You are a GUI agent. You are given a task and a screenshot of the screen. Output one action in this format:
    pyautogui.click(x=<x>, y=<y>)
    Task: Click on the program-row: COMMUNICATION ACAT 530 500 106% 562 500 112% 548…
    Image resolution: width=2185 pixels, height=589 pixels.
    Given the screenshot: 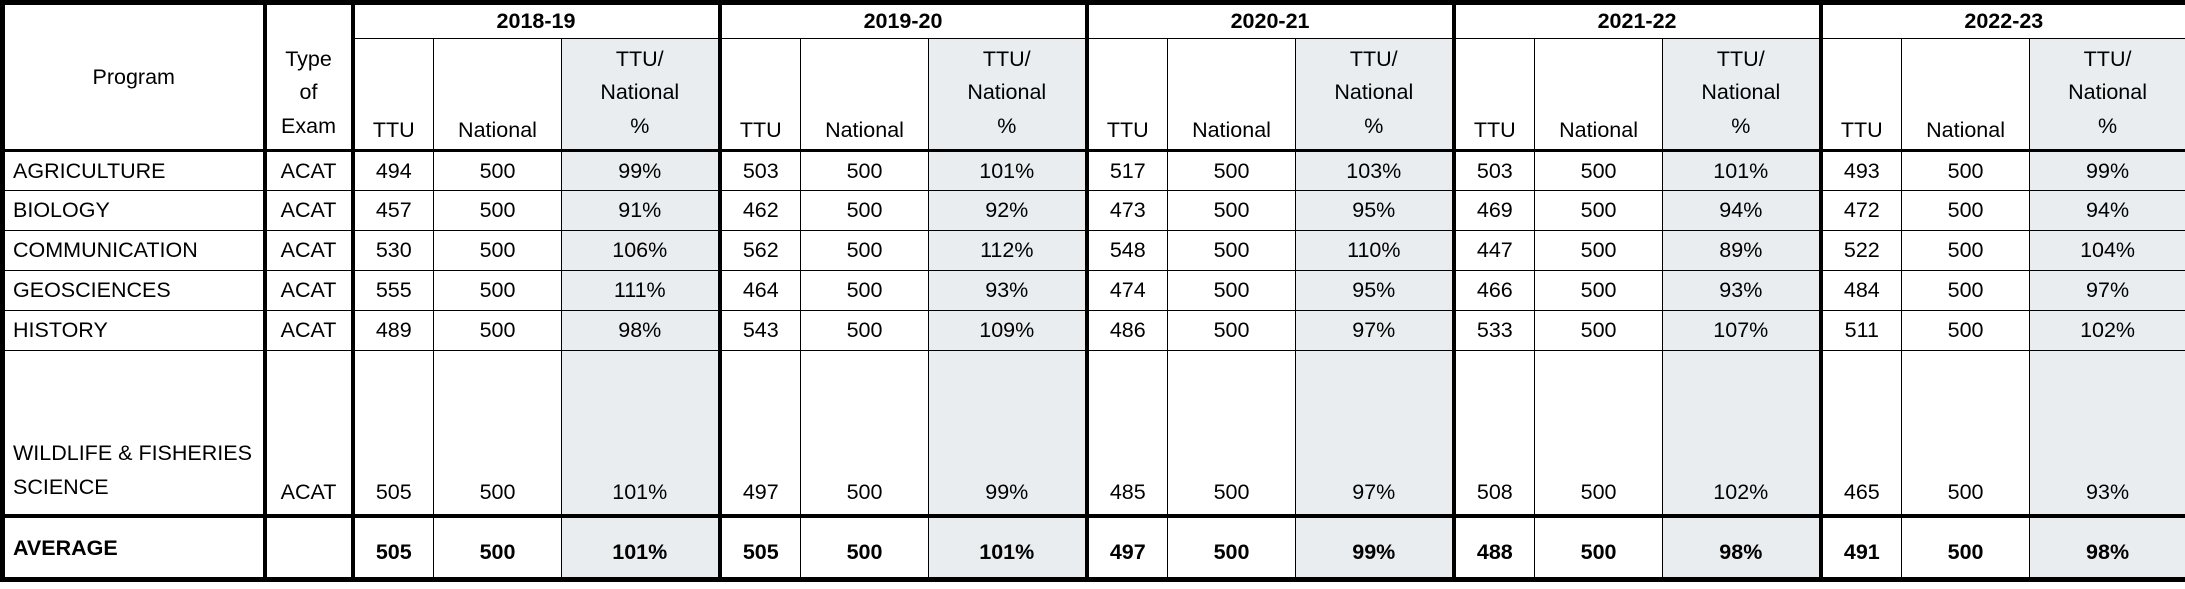 What is the action you would take?
    pyautogui.click(x=1093, y=250)
    